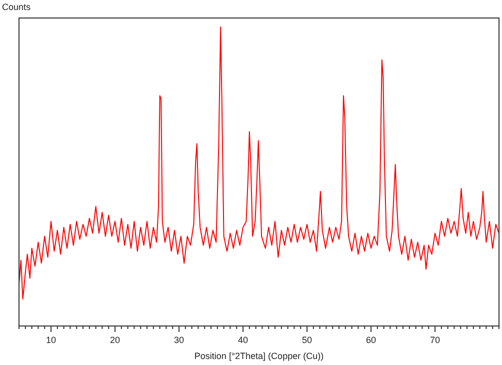 This screenshot has width=502, height=365. I want to click on x-tick-label: 40, so click(243, 340).